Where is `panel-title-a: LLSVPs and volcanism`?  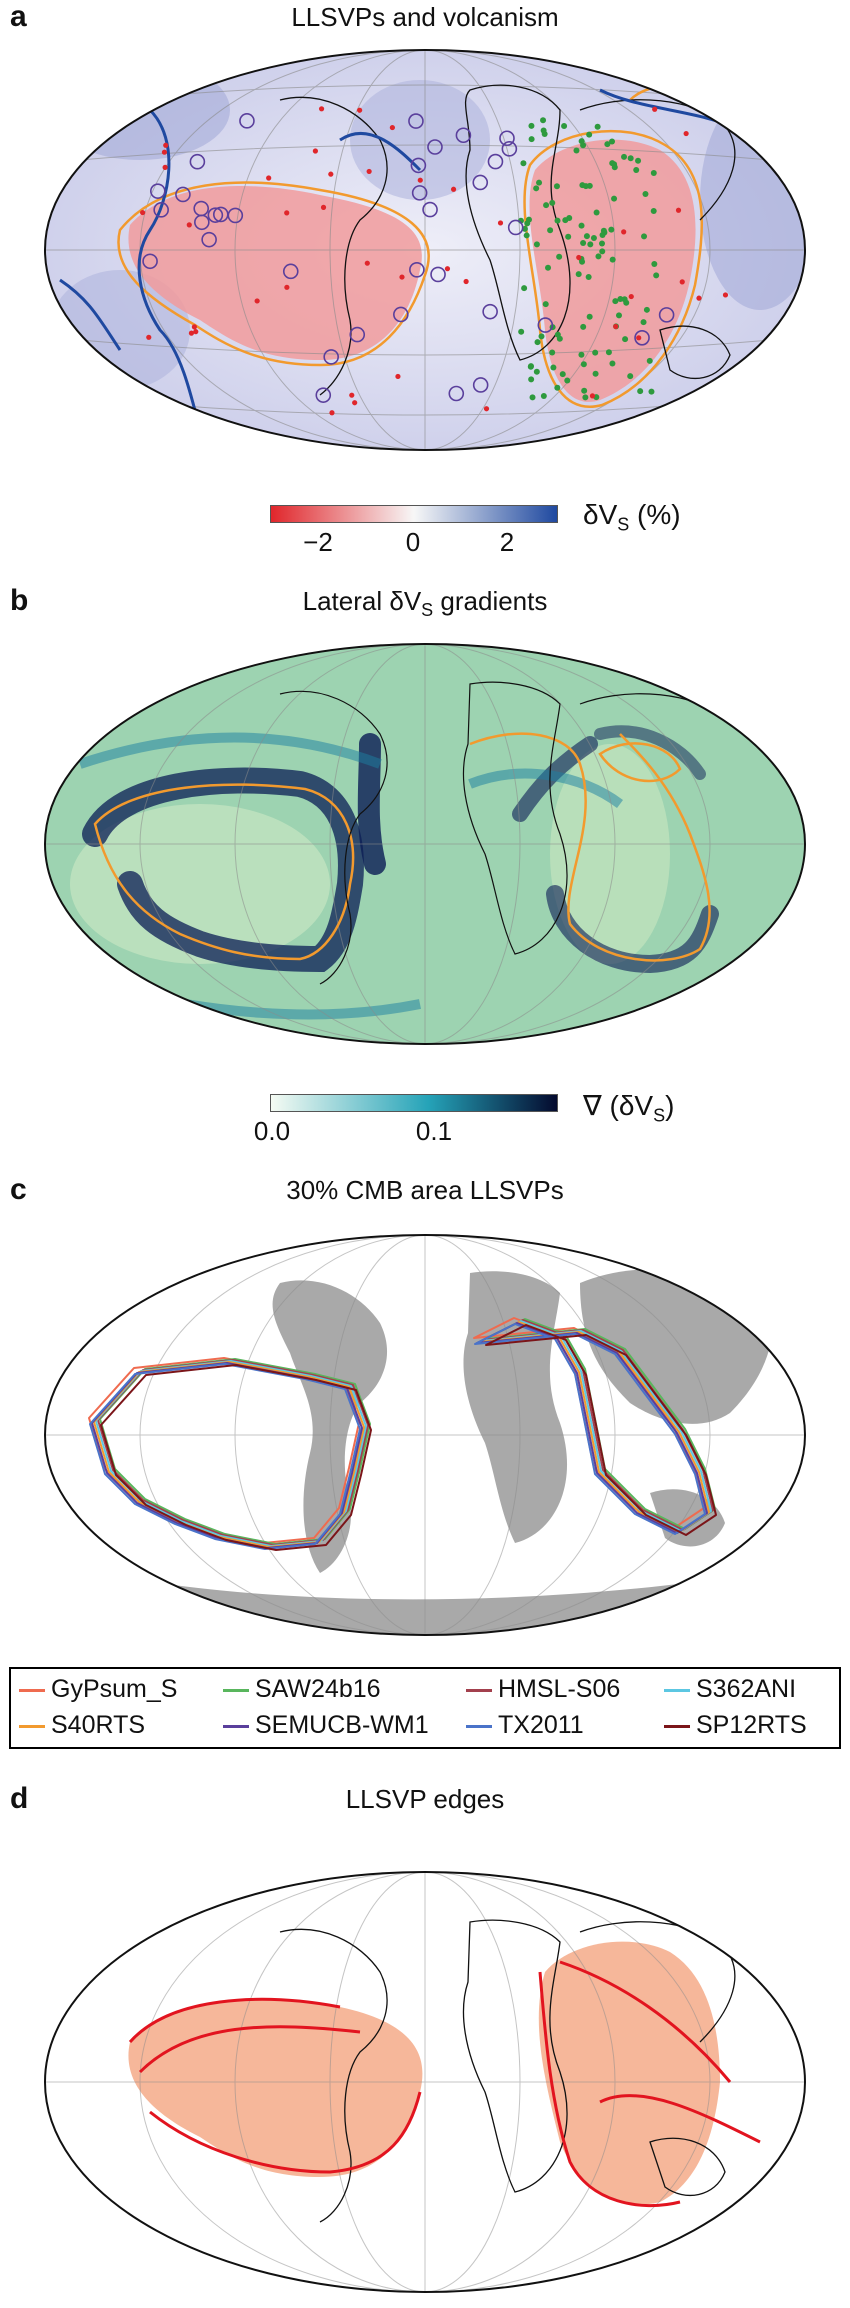 panel-title-a: LLSVPs and volcanism is located at coordinates (425, 17).